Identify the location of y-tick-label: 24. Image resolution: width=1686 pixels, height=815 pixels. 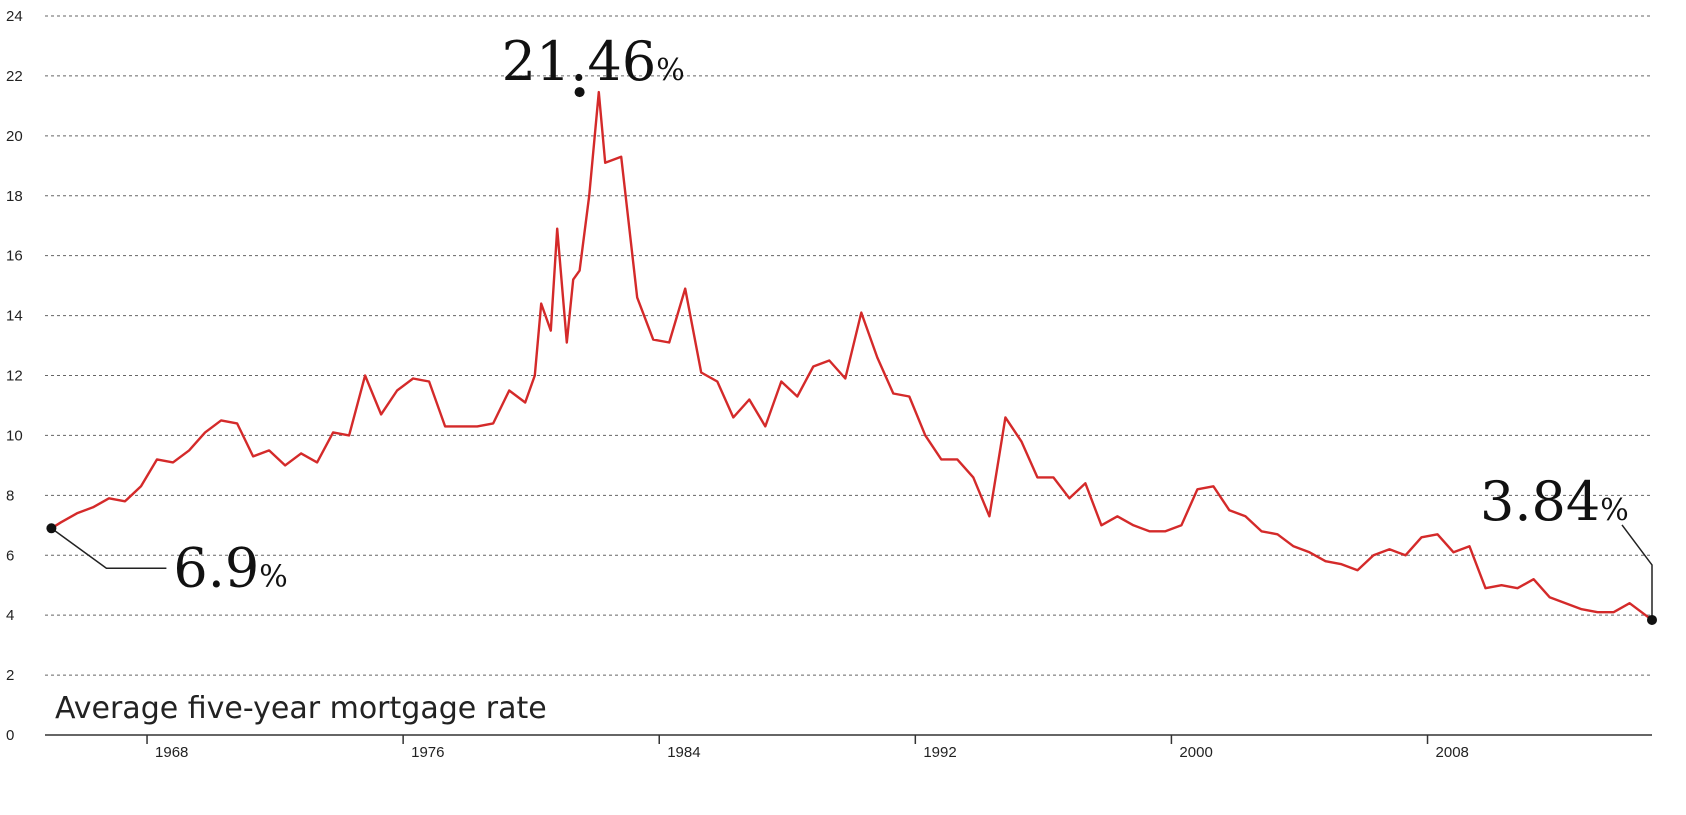
(14, 16).